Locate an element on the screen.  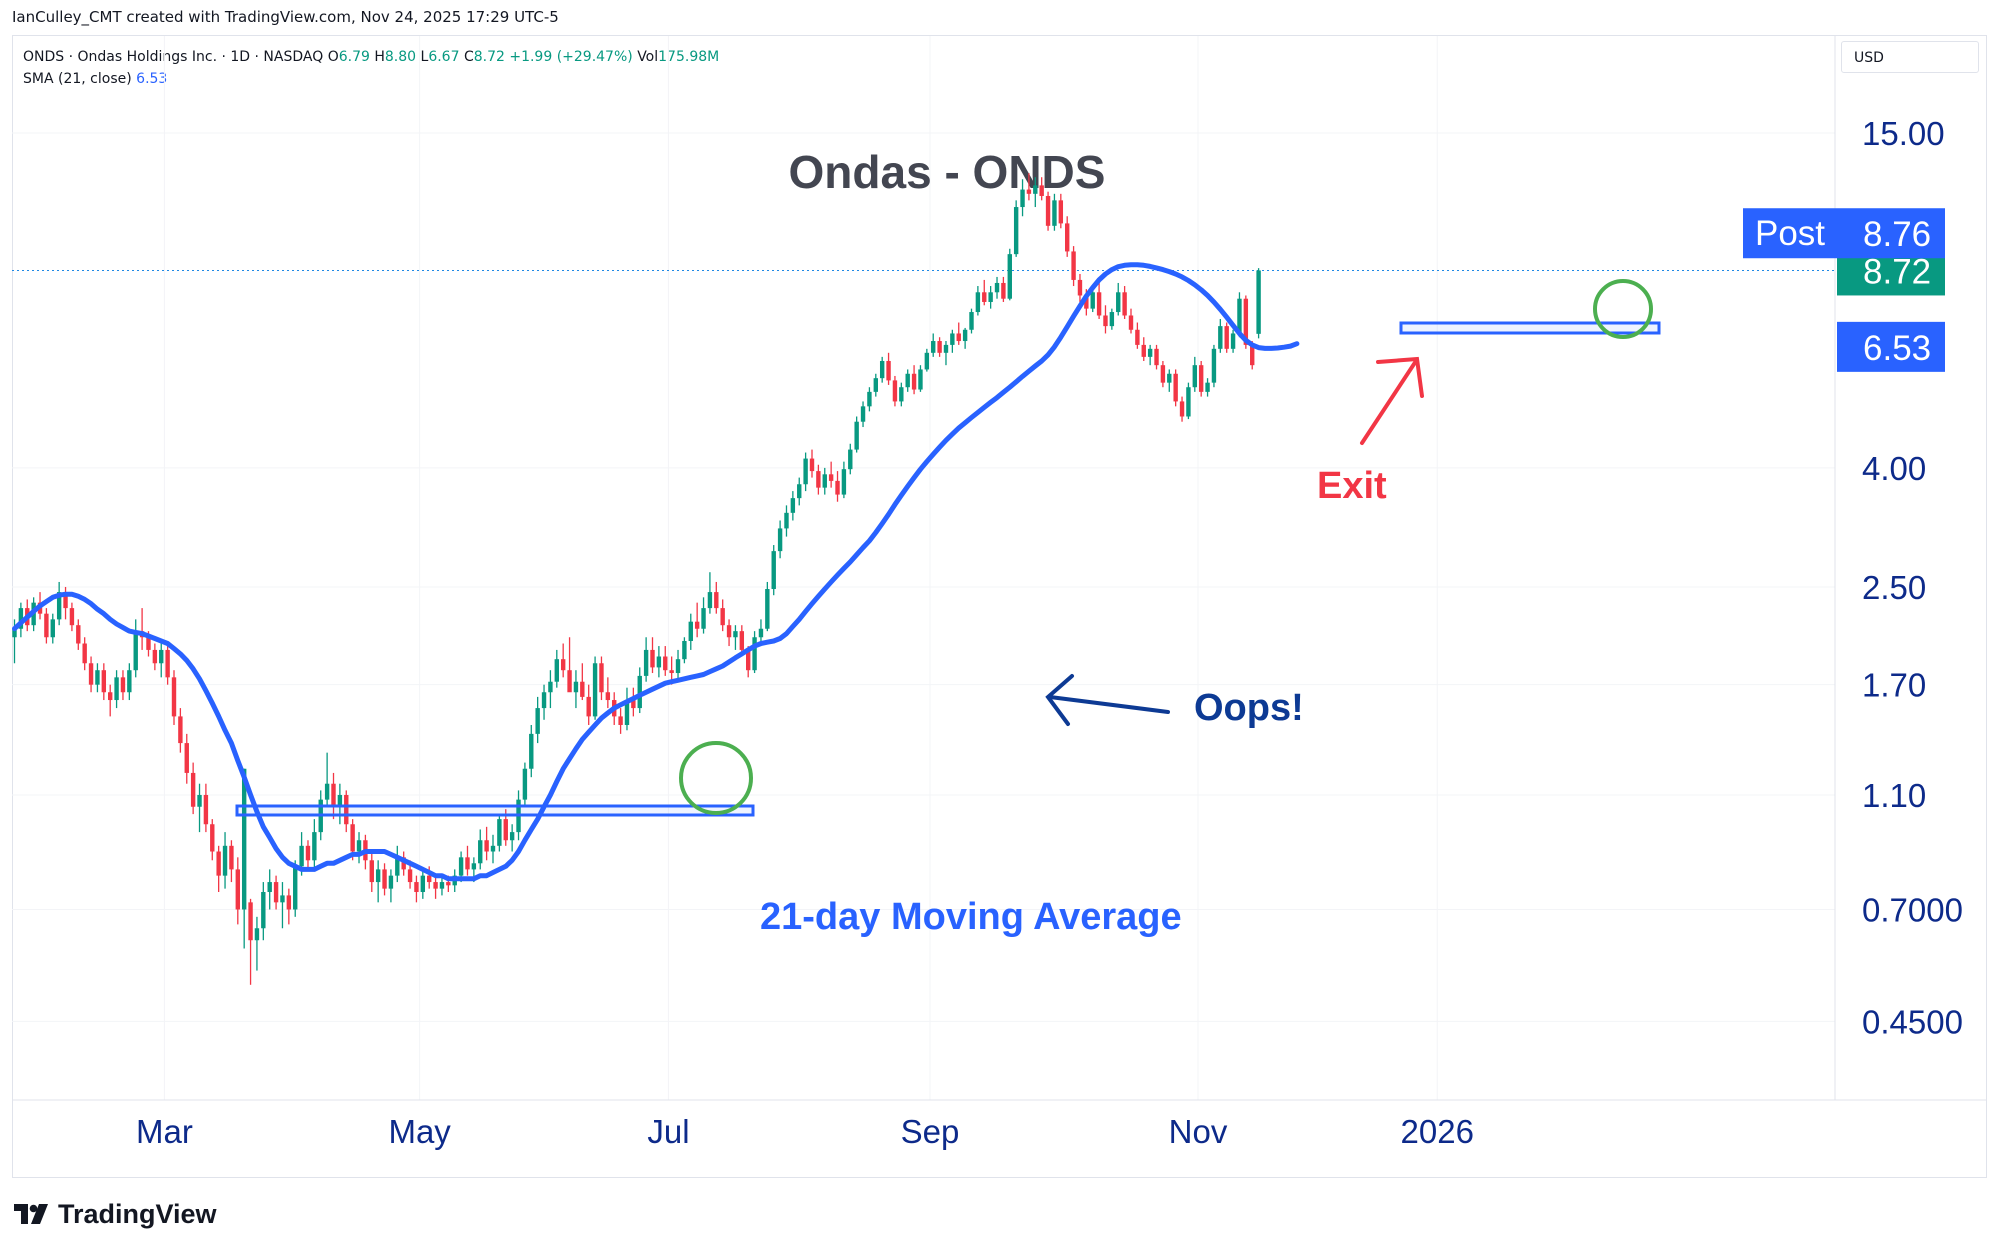
legend-close-value: 8.72 is located at coordinates (489, 57).